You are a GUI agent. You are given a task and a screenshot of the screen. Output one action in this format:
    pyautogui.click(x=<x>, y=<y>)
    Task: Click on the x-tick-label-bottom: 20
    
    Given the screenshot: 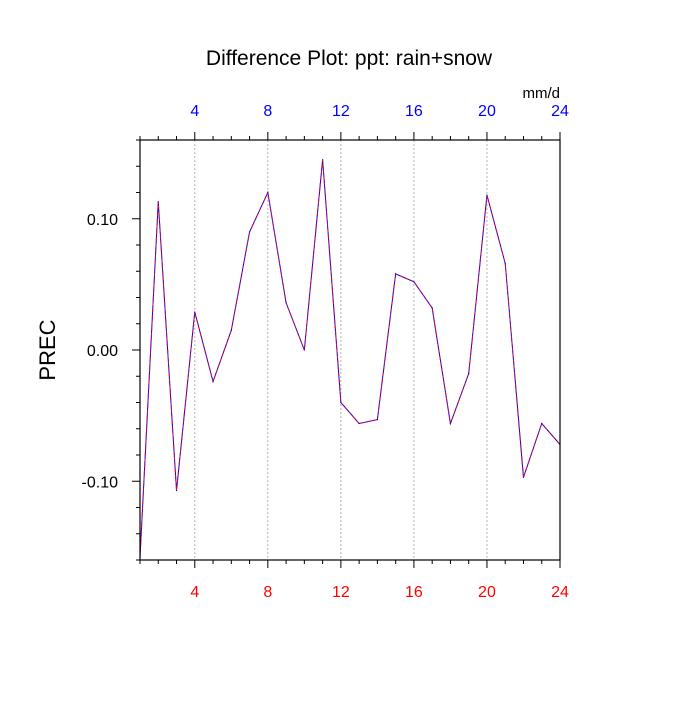 What is the action you would take?
    pyautogui.click(x=487, y=592)
    